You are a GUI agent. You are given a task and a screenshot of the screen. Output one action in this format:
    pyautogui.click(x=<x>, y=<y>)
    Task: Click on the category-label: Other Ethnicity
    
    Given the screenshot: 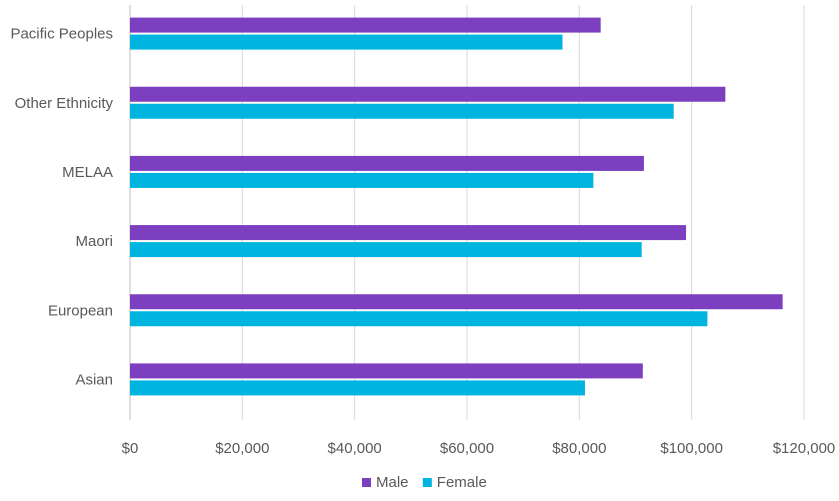 What is the action you would take?
    pyautogui.click(x=64, y=103)
    